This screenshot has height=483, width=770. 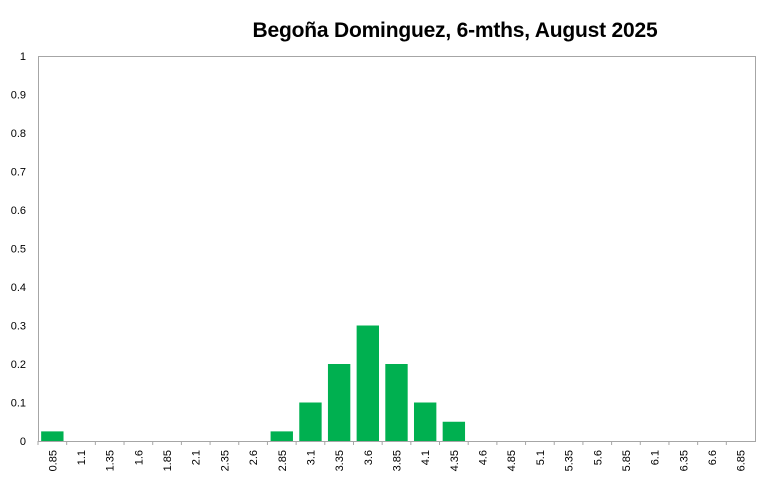 What do you see at coordinates (111, 460) in the screenshot?
I see `x-tick-label: 1.35` at bounding box center [111, 460].